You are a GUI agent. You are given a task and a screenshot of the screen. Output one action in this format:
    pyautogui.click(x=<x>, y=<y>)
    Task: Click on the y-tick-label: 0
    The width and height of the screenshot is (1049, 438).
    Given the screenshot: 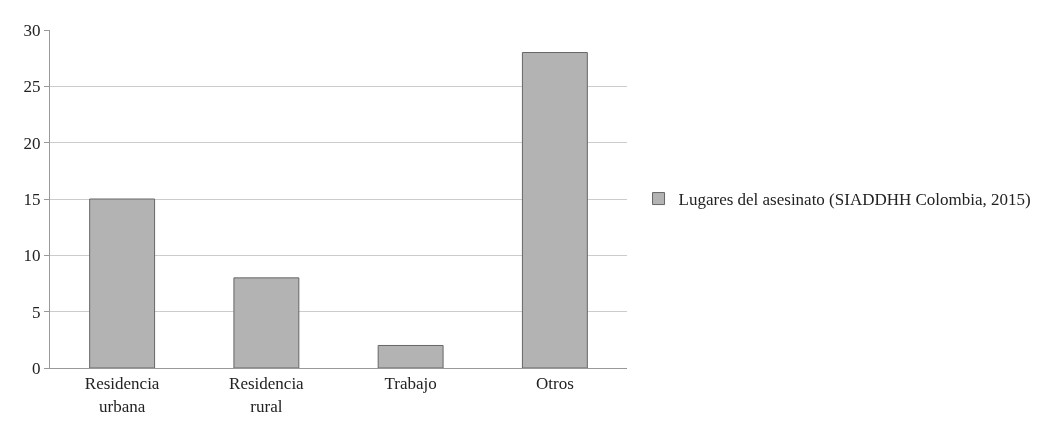 What is the action you would take?
    pyautogui.click(x=36, y=368)
    